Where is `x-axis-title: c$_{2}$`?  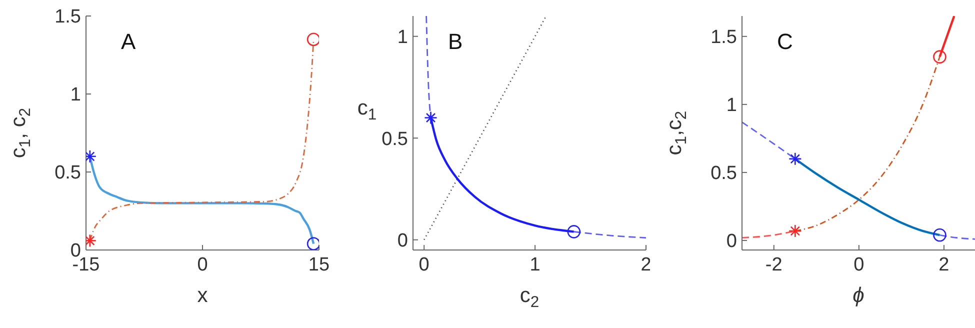
x-axis-title: c$_{2}$ is located at coordinates (530, 297).